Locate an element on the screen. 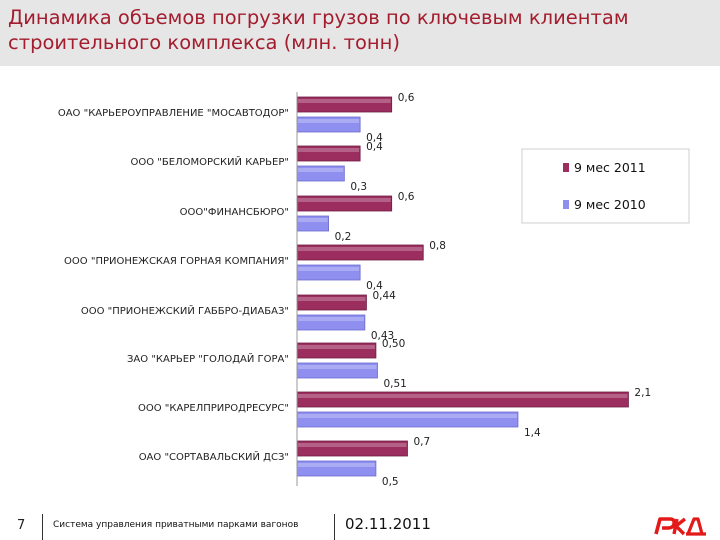 Image resolution: width=720 pixels, height=540 pixels. category-label: ООО"ФИНАНСБЮРО" is located at coordinates (234, 212).